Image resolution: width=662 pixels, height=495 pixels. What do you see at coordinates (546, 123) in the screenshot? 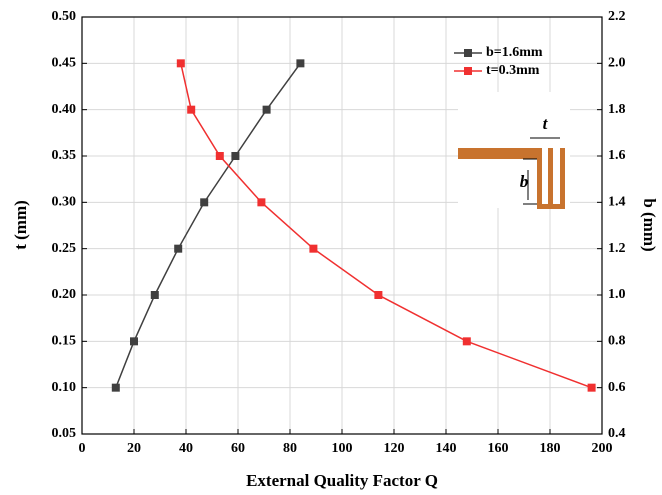
I see `inset-label: t` at bounding box center [546, 123].